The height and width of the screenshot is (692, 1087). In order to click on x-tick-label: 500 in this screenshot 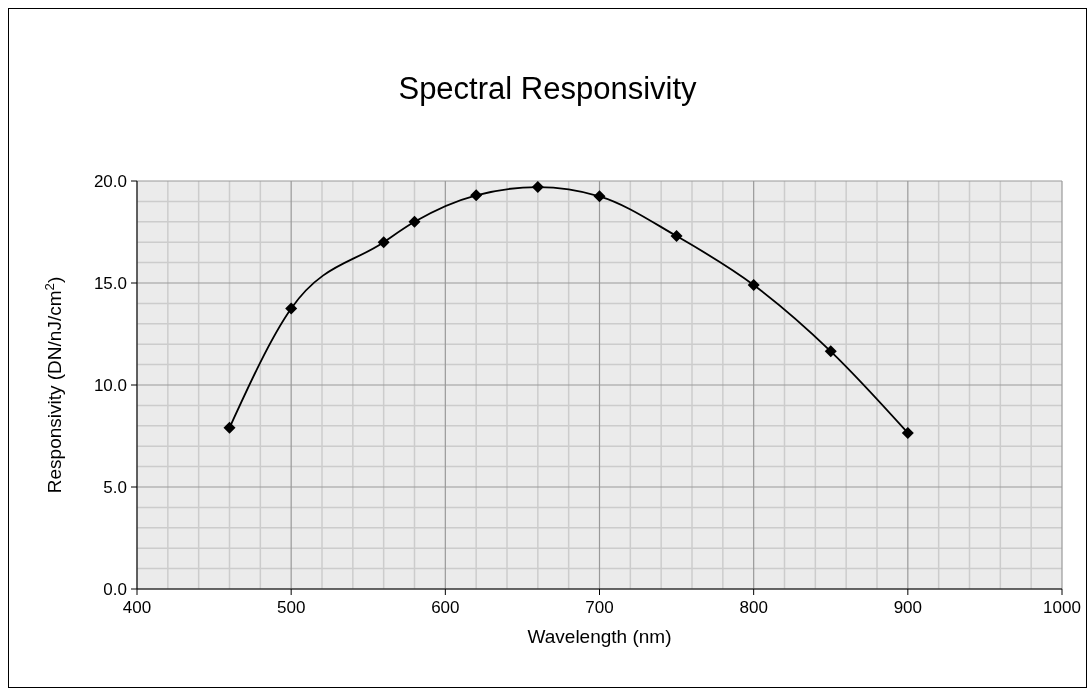, I will do `click(291, 607)`.